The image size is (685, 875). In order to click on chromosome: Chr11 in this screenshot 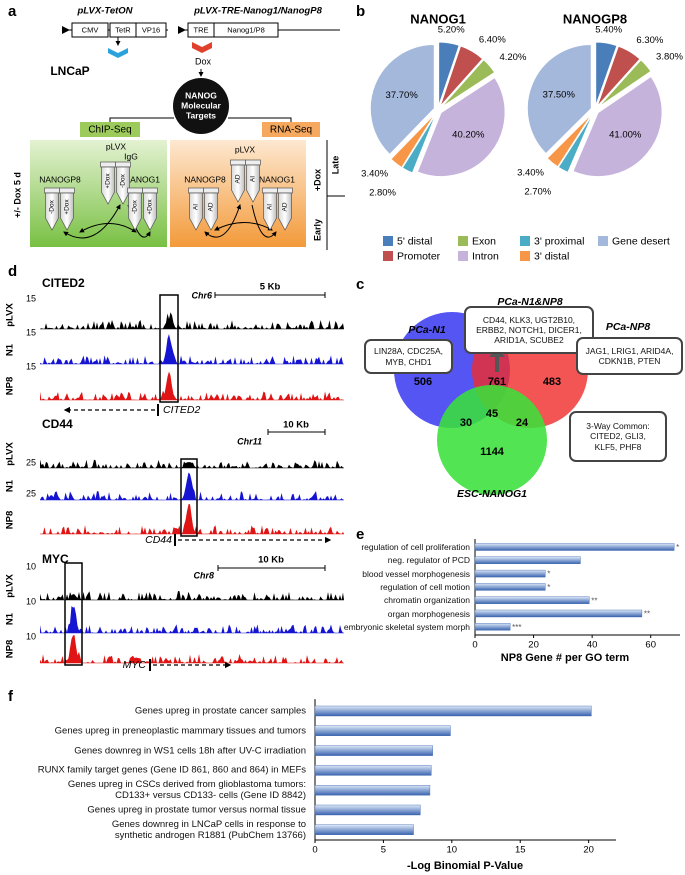, I will do `click(249, 441)`.